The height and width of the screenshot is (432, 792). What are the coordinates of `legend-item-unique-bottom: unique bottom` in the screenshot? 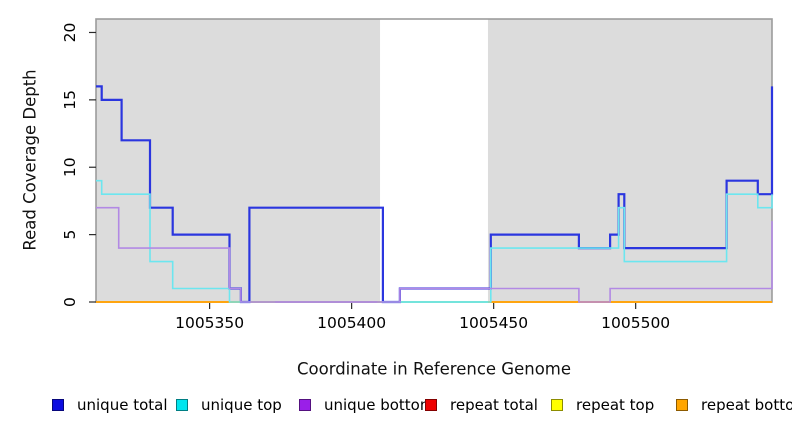 It's located at (366, 405).